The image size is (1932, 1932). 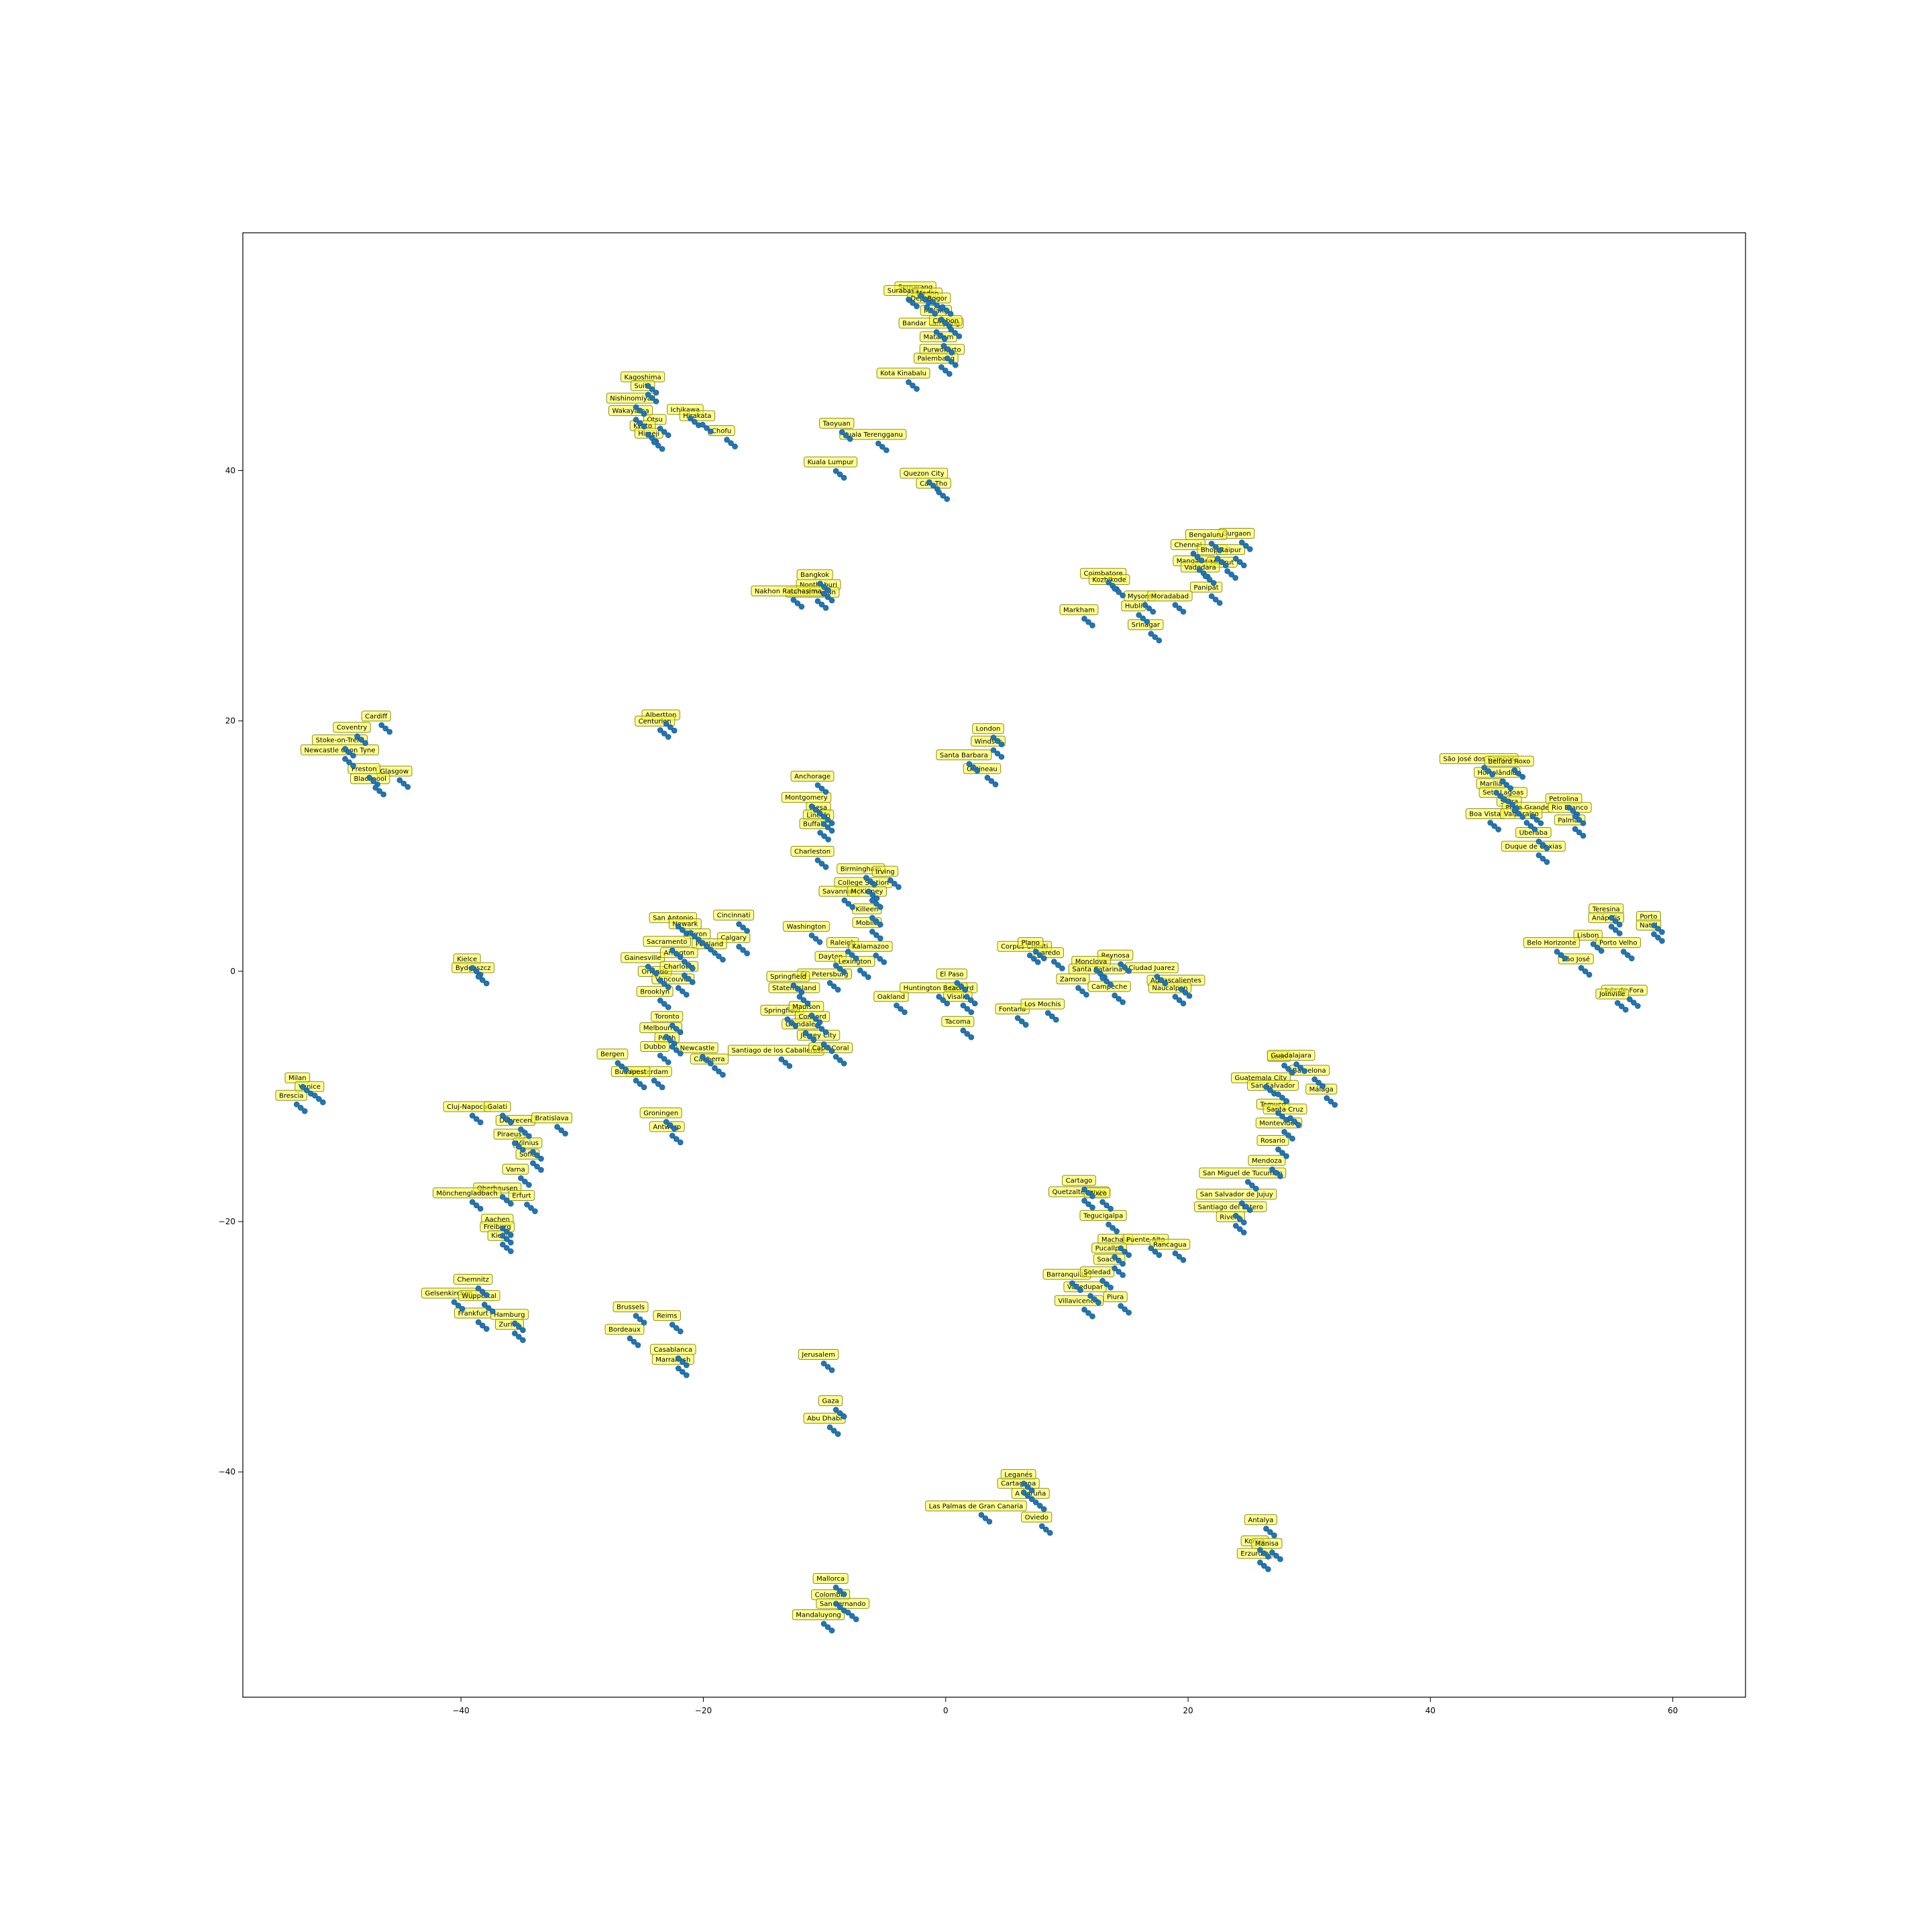 What do you see at coordinates (1145, 1240) in the screenshot?
I see `point-label-text: Puente Alto` at bounding box center [1145, 1240].